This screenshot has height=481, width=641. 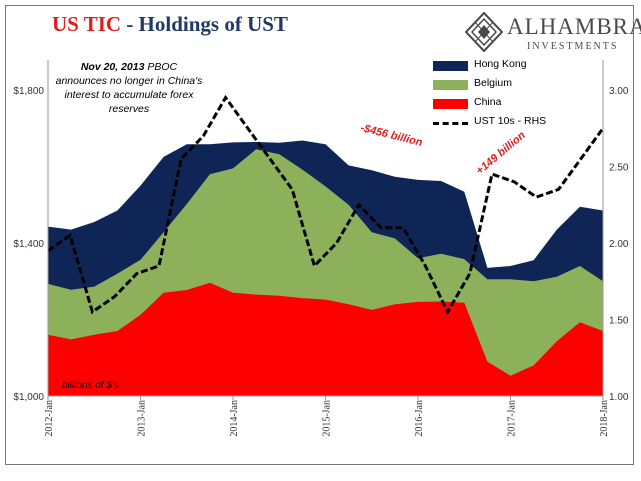 I want to click on x-tick-label: 2015-Jan, so click(x=327, y=418).